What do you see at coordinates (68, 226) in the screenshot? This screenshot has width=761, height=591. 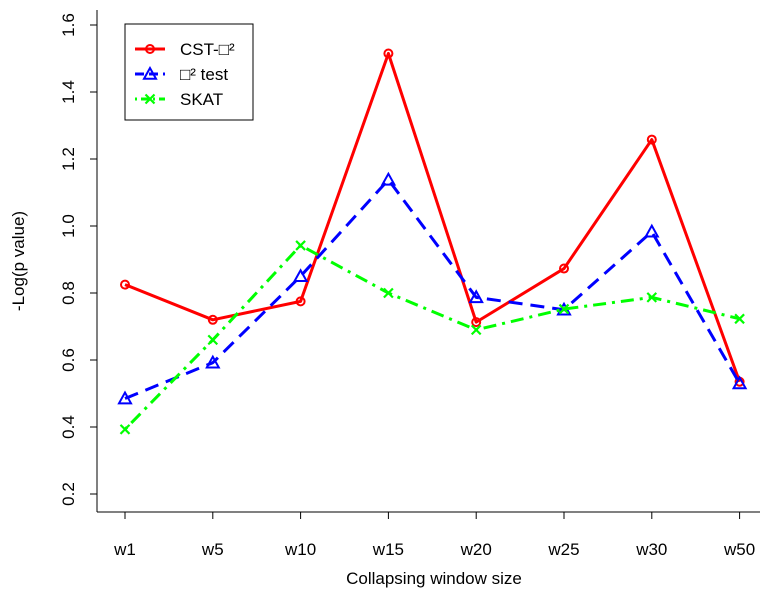 I see `y-tick-label: 1.0` at bounding box center [68, 226].